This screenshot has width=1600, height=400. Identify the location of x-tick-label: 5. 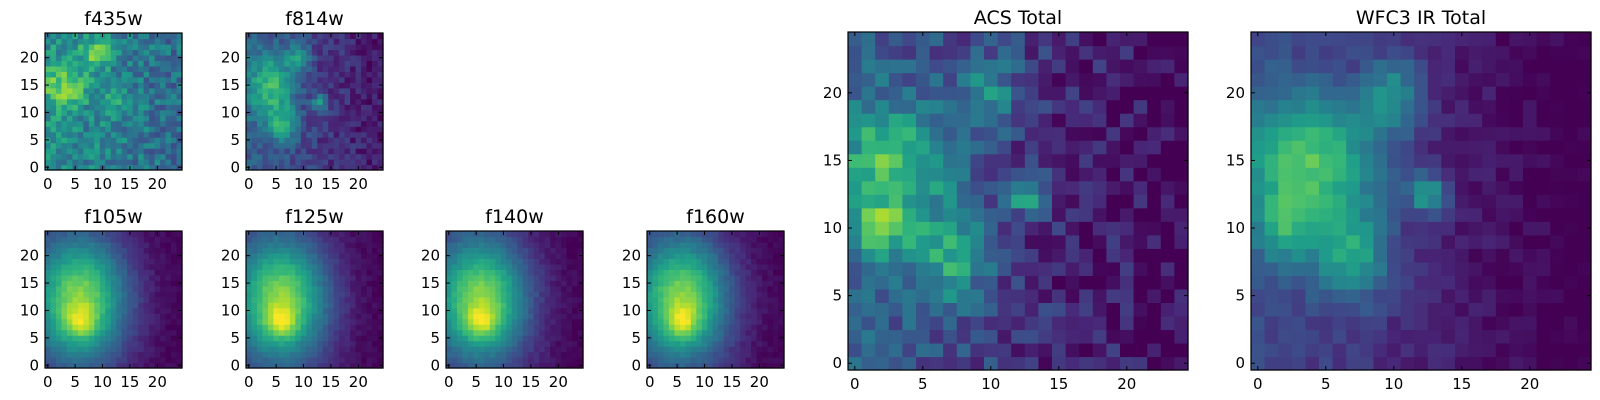
(276, 184).